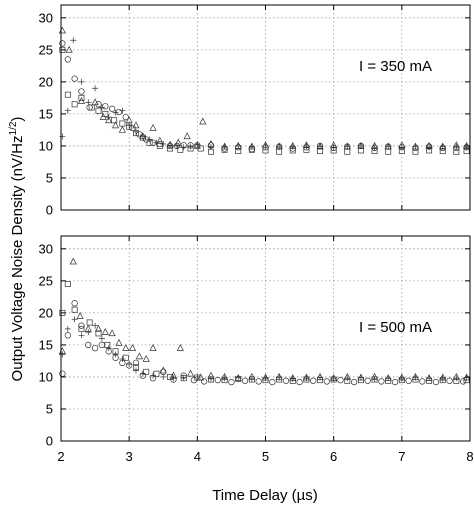 The width and height of the screenshot is (474, 506). Describe the element at coordinates (129, 456) in the screenshot. I see `x-tick-label: 3` at that location.